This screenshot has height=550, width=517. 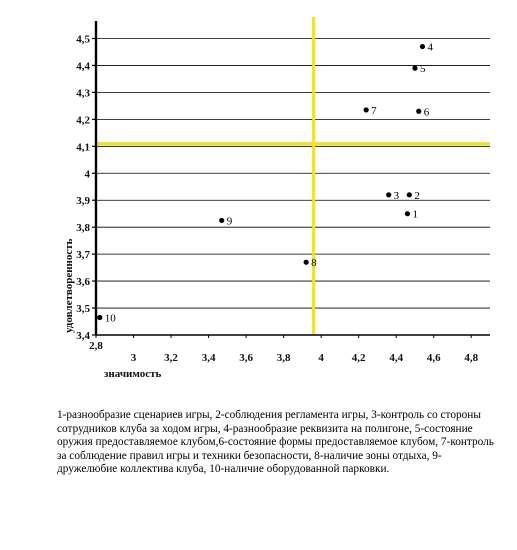 I want to click on point-label-10: 10, so click(x=111, y=318).